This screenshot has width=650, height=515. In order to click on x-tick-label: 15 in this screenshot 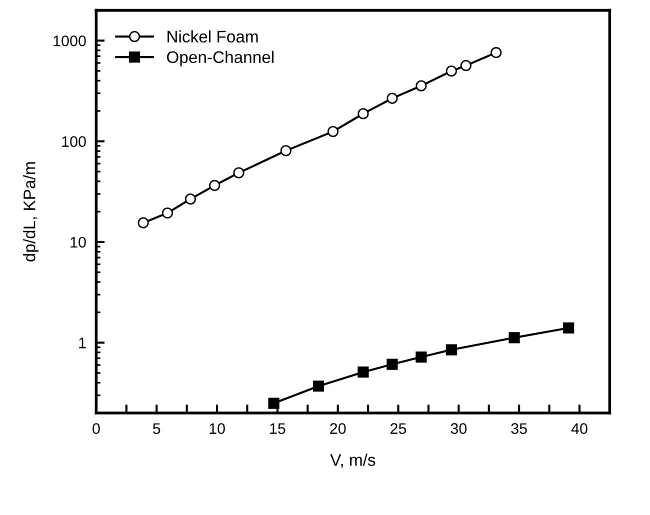, I will do `click(278, 428)`.